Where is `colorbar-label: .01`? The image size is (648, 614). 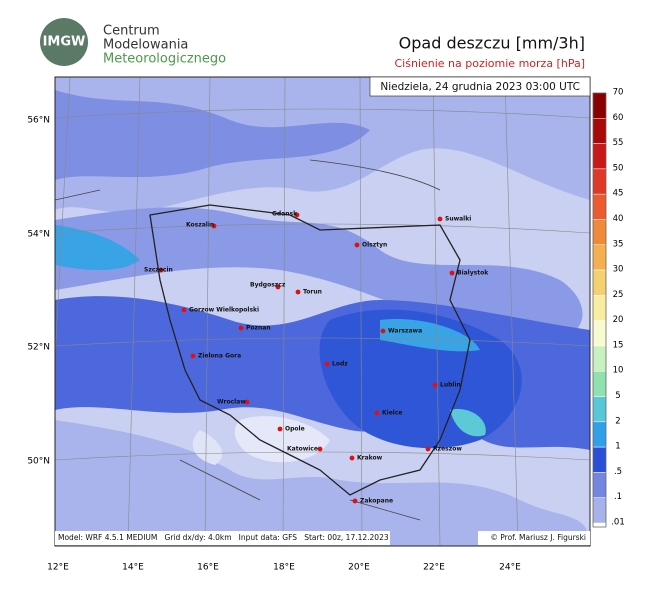 colorbar-label: .01 is located at coordinates (618, 523).